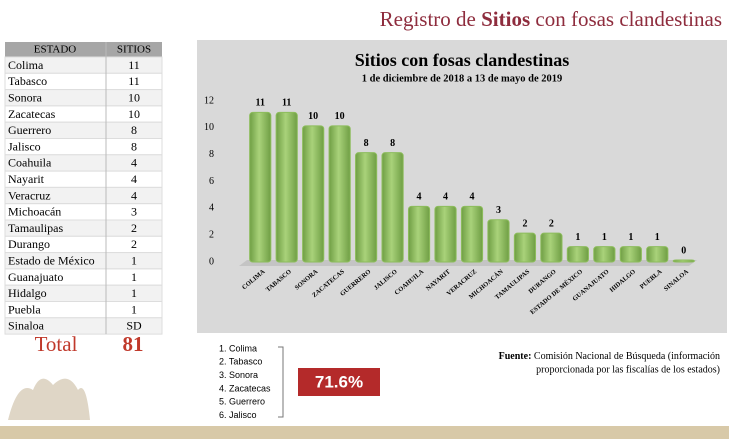 The image size is (729, 439). I want to click on y-tick-label: 0, so click(211, 261).